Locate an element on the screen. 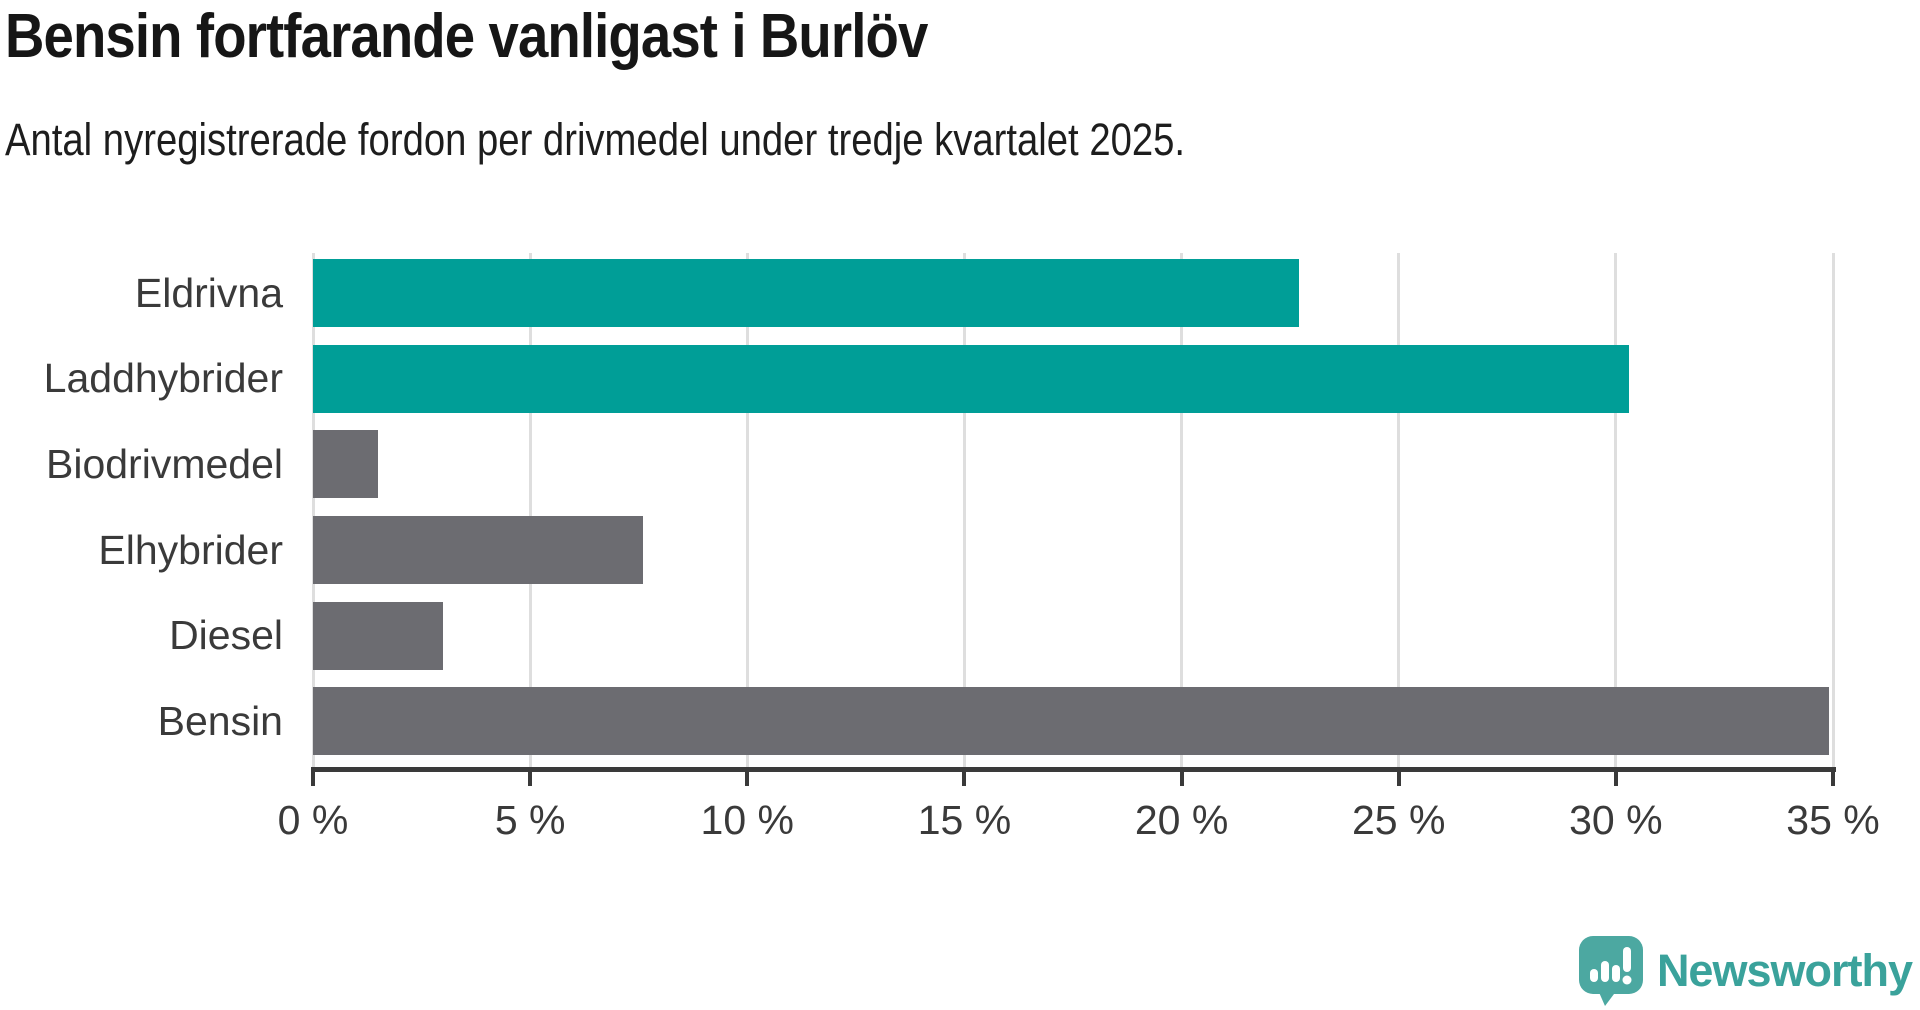 The image size is (1920, 1010). bar-bensin is located at coordinates (1071, 721).